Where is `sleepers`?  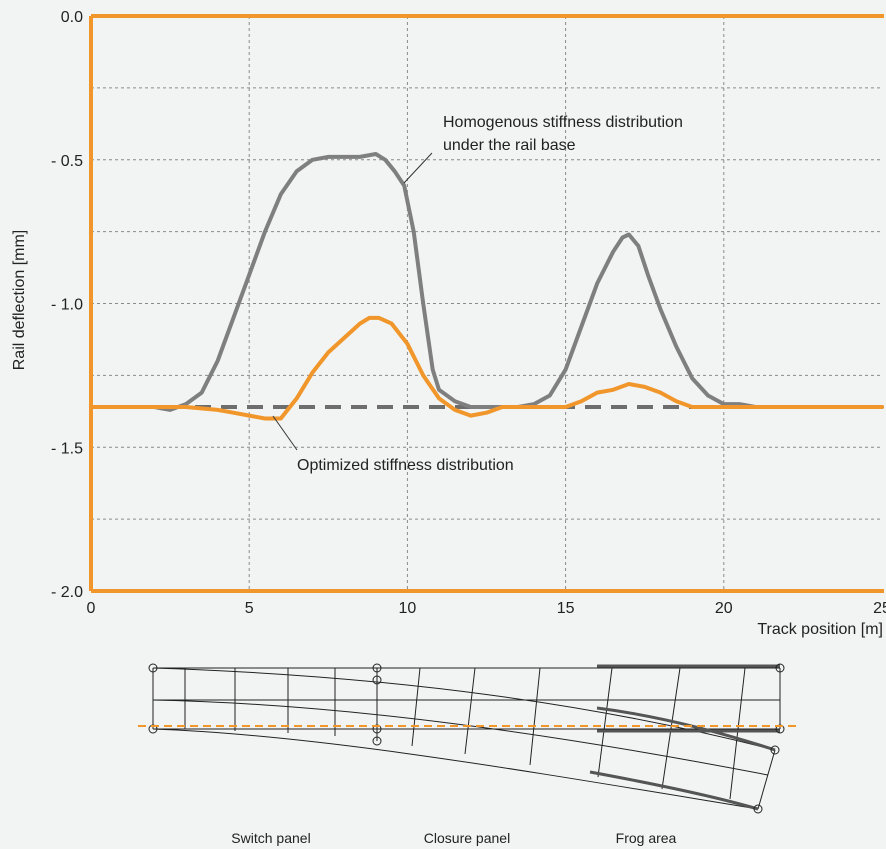
sleepers is located at coordinates (466, 738).